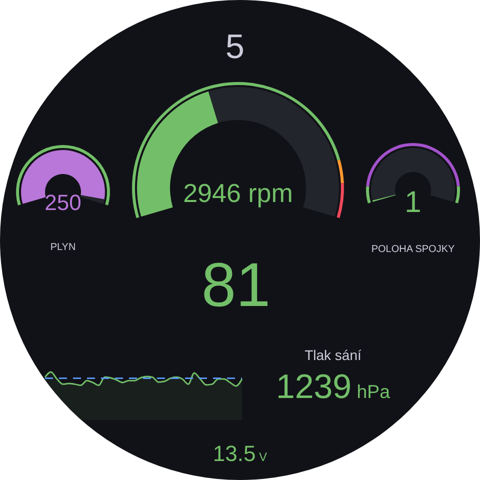 This screenshot has height=480, width=480. Describe the element at coordinates (262, 457) in the screenshot. I see `text: V` at that location.